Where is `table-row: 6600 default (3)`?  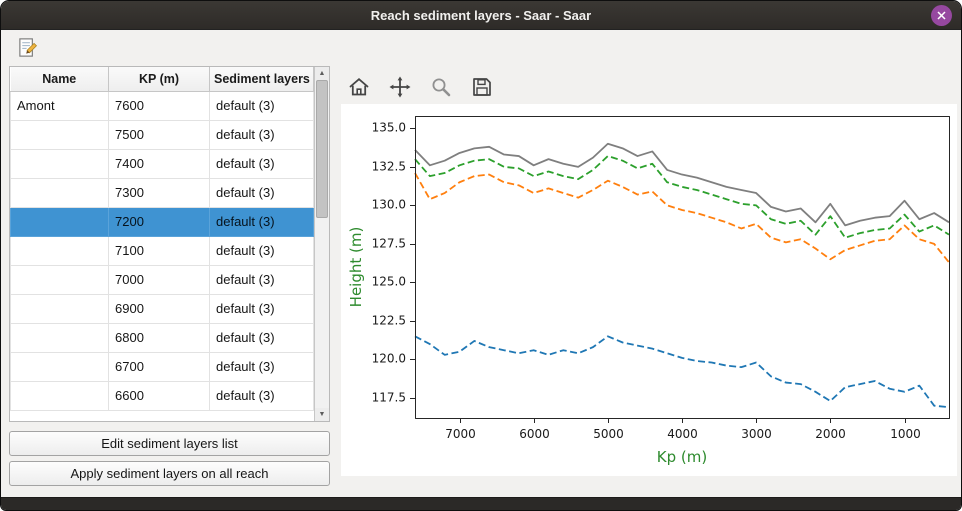
table-row: 6600 default (3) is located at coordinates (162, 395).